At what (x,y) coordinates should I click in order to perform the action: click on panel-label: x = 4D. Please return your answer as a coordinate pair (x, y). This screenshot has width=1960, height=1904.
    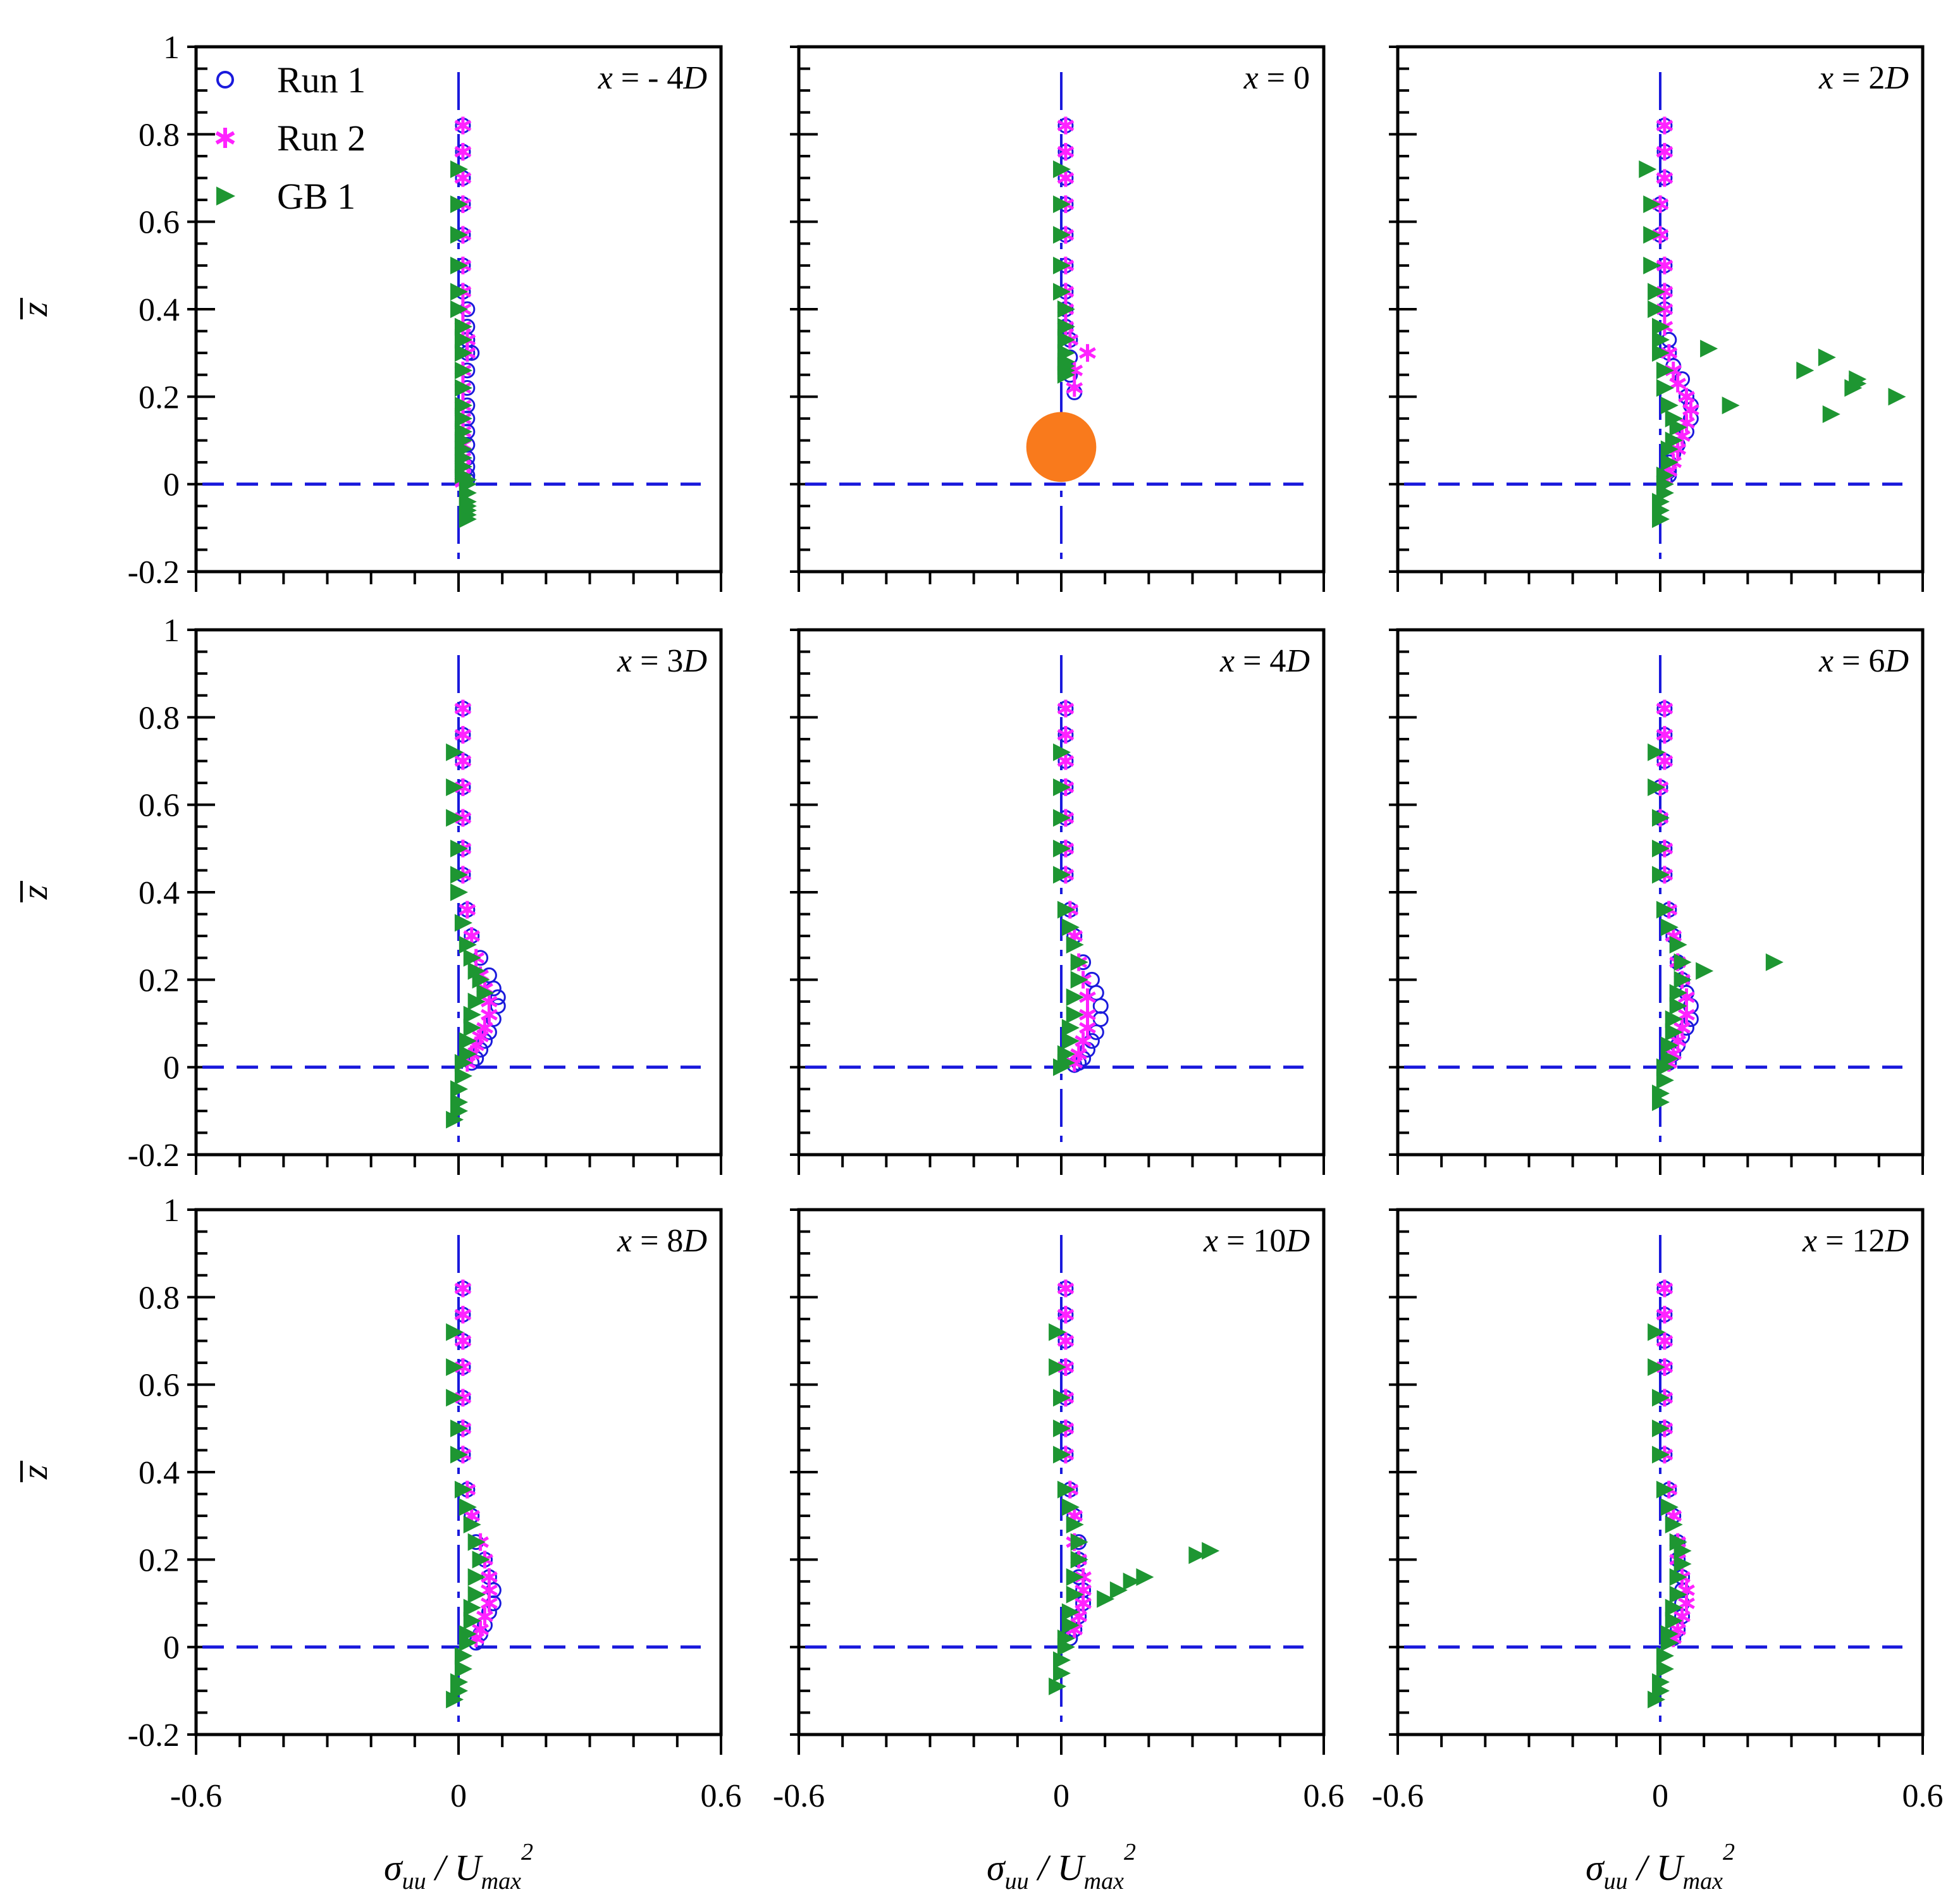
    Looking at the image, I should click on (1264, 661).